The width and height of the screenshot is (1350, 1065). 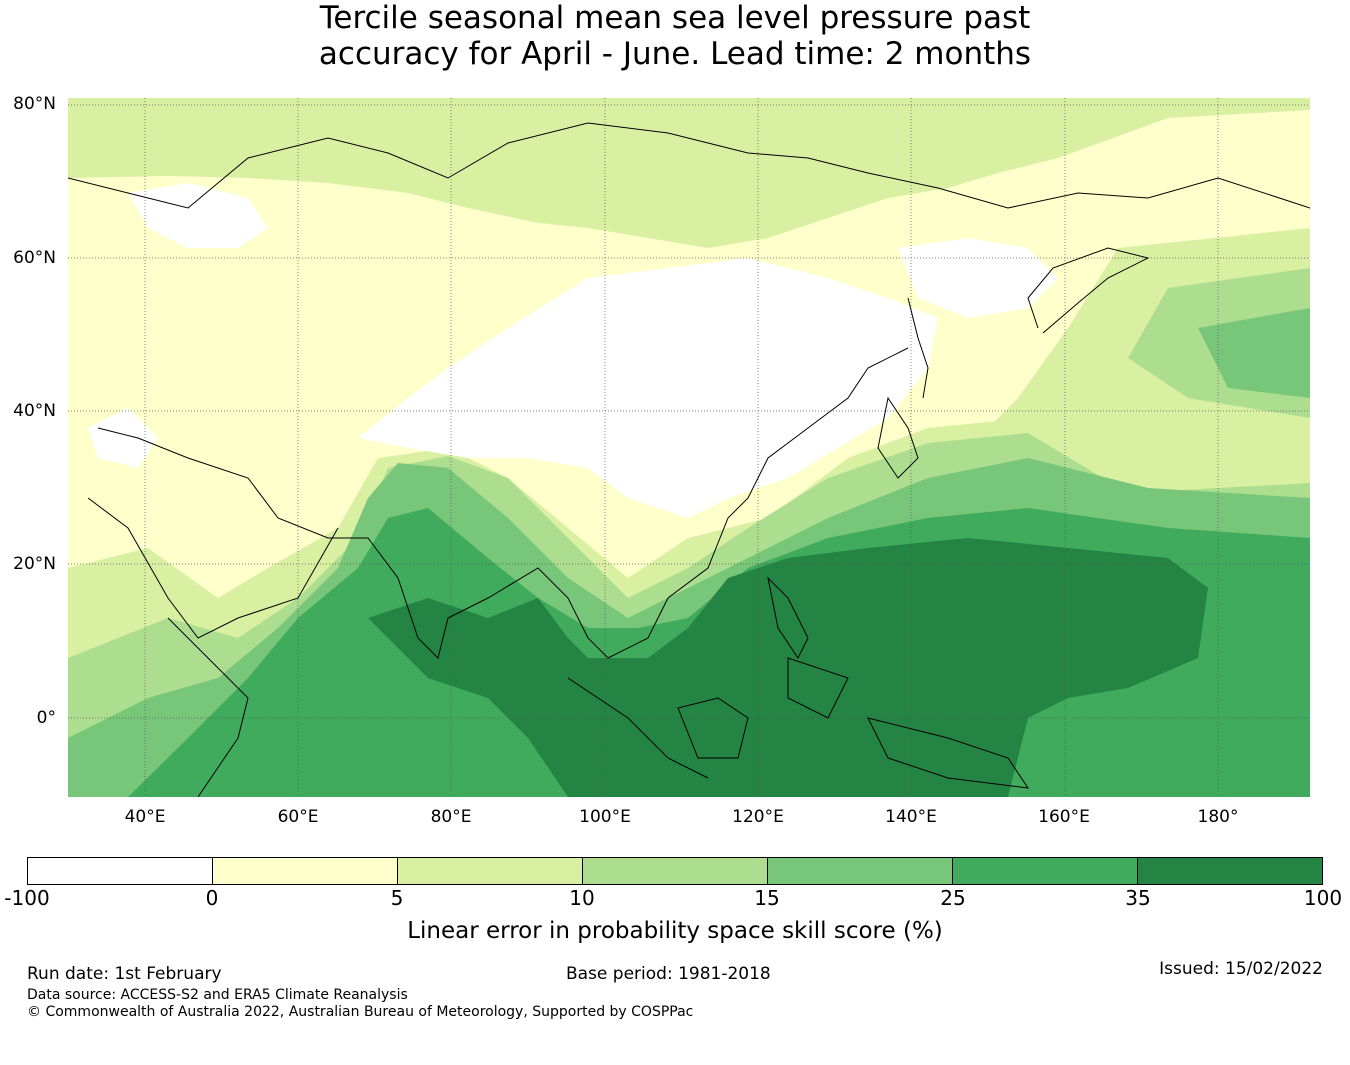 I want to click on colorbar-tick-5: 15, so click(x=767, y=898).